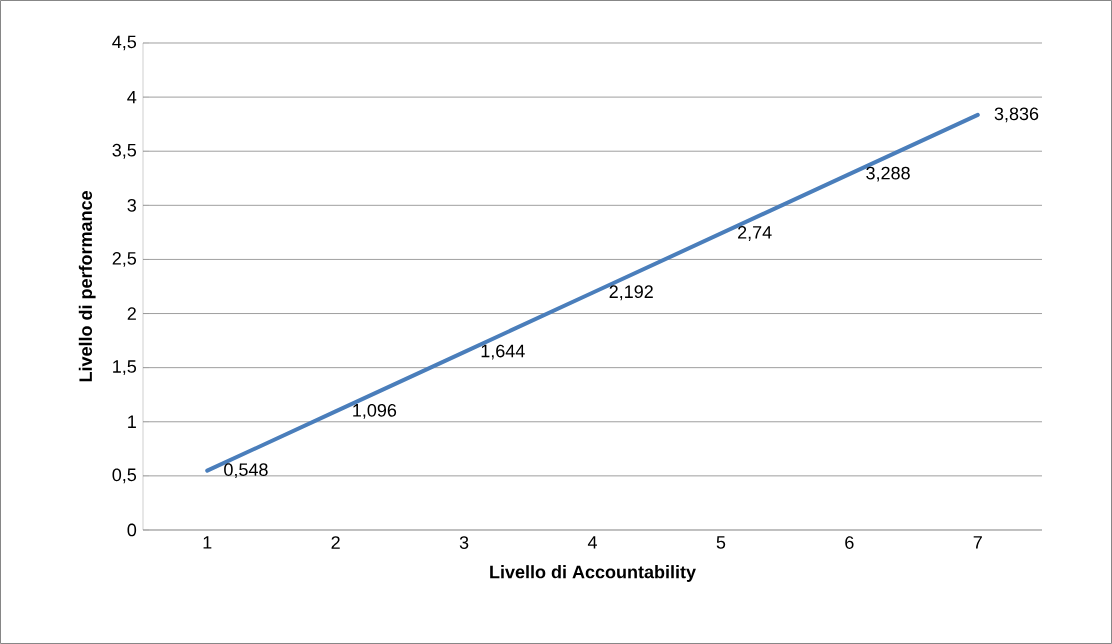 The height and width of the screenshot is (644, 1112). What do you see at coordinates (132, 205) in the screenshot?
I see `y-tick-label: 3` at bounding box center [132, 205].